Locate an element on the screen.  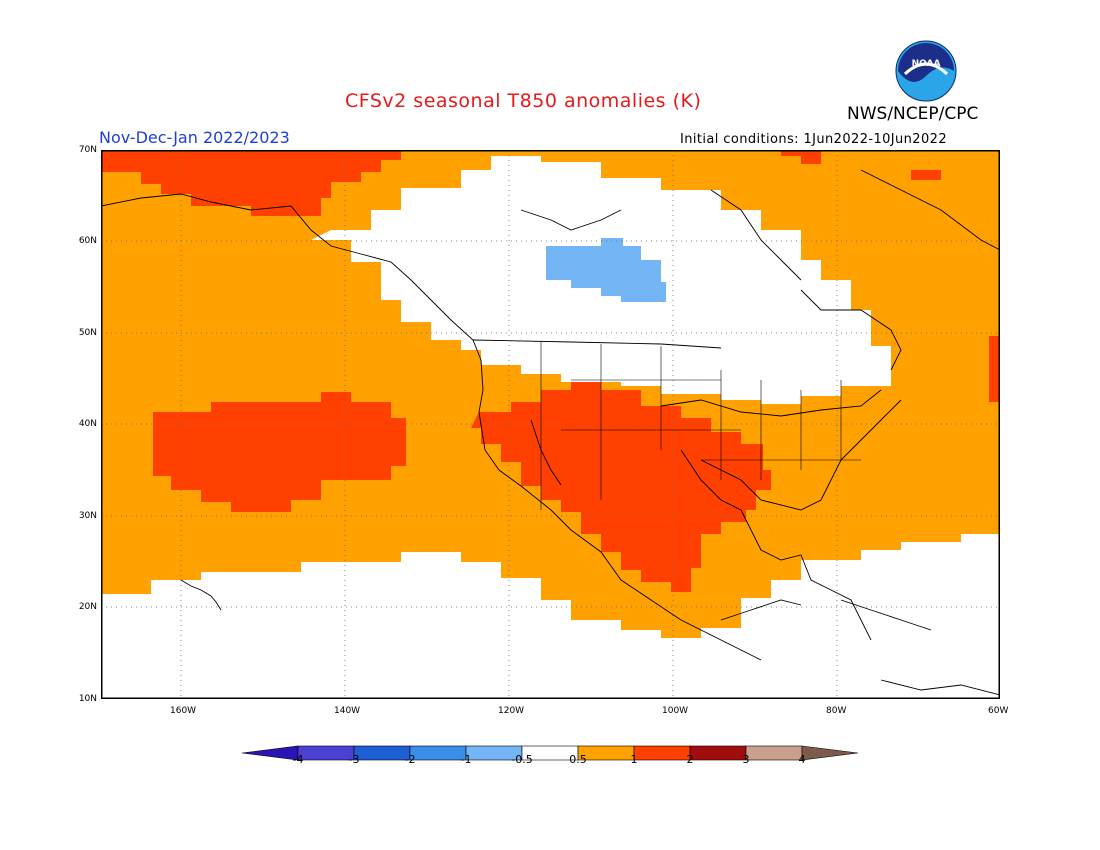
agency-label: NWS/NCEP/CPC is located at coordinates (913, 114).